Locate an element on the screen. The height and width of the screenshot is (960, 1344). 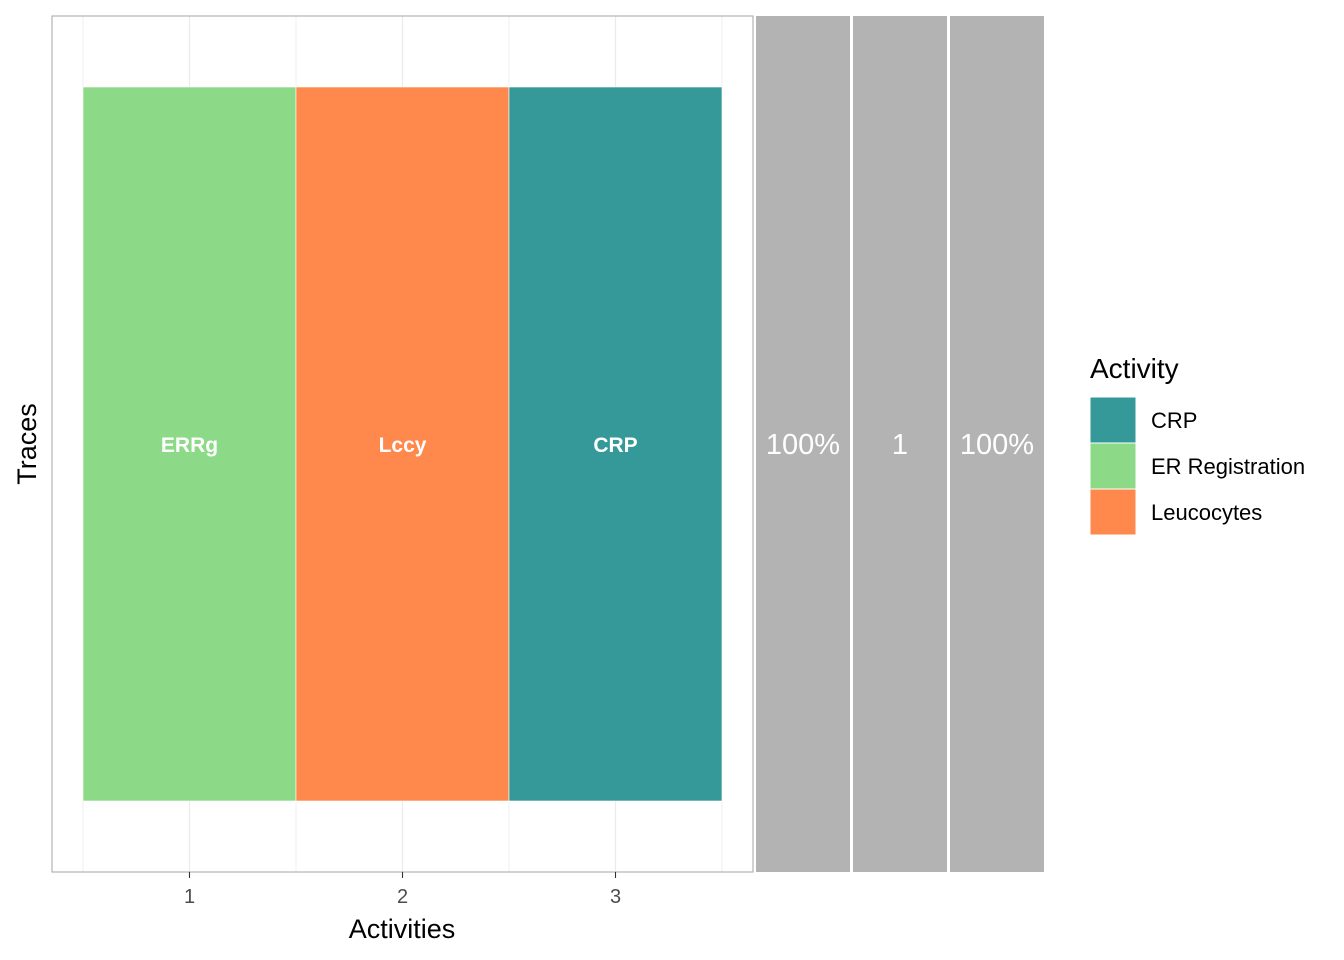
y-axis-title: Traces is located at coordinates (27, 444).